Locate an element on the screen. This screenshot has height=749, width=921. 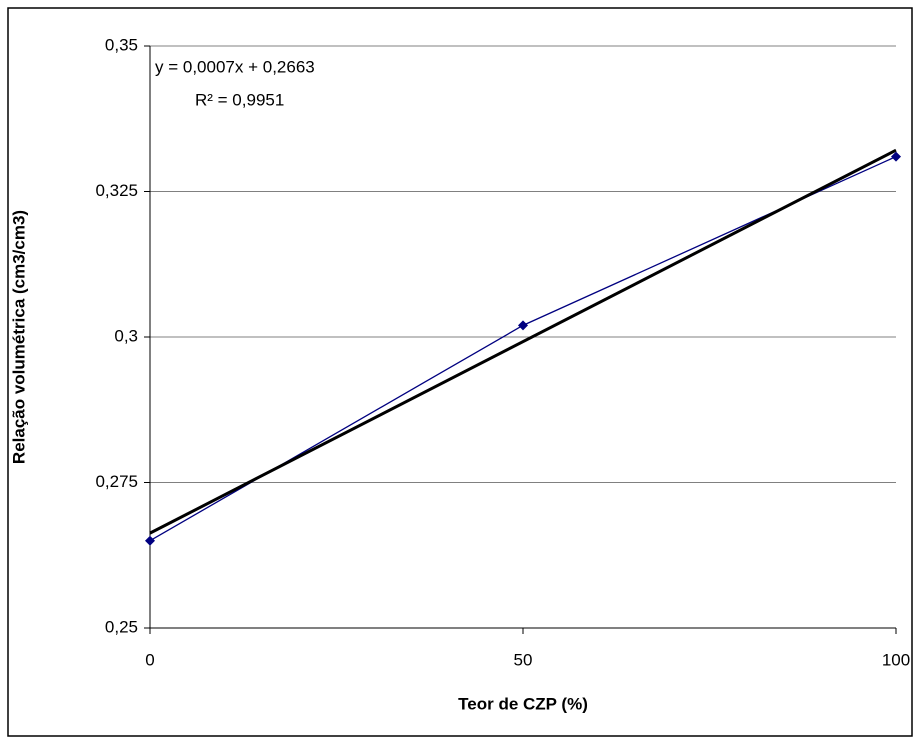
y-axis-title: Relação volumétrica (cm3/cm3) is located at coordinates (18, 337).